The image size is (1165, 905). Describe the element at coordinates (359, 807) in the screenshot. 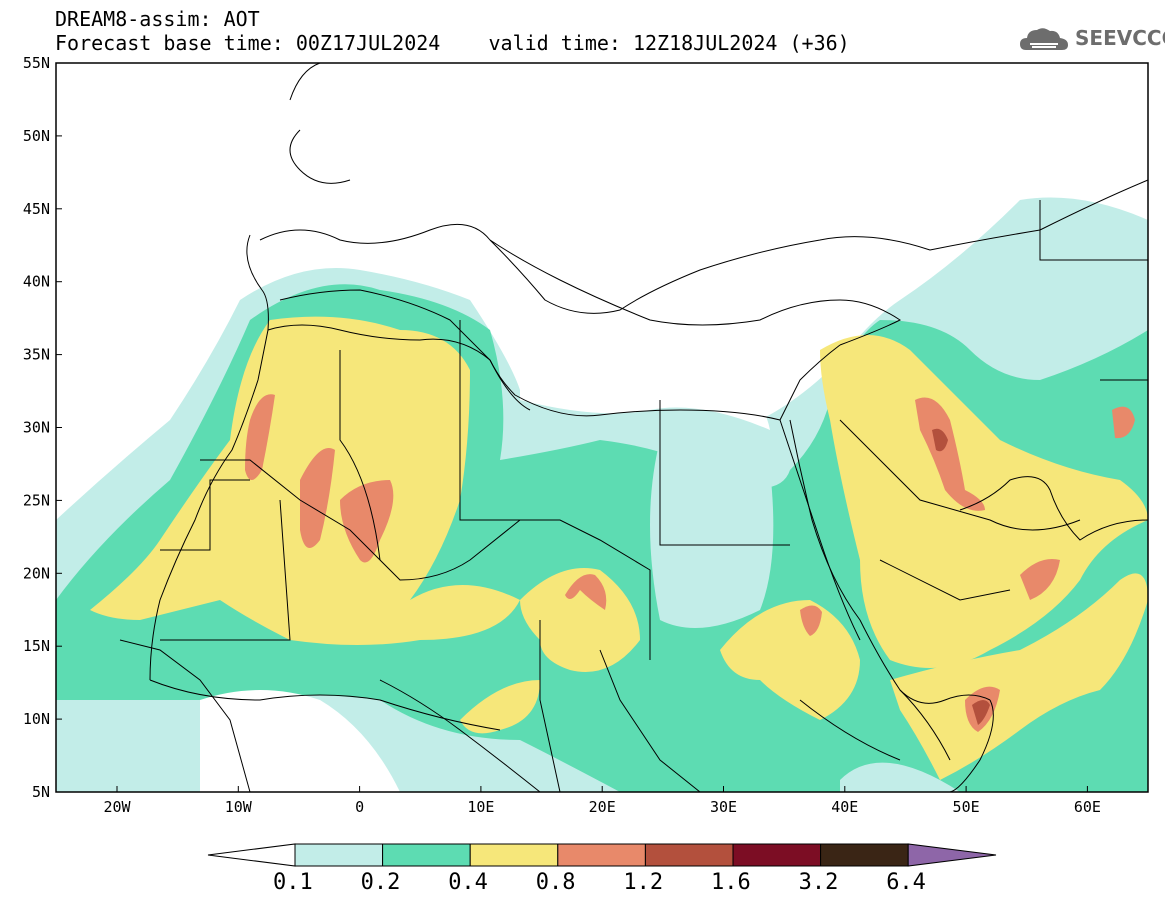

I see `lon-tick-label: 0` at that location.